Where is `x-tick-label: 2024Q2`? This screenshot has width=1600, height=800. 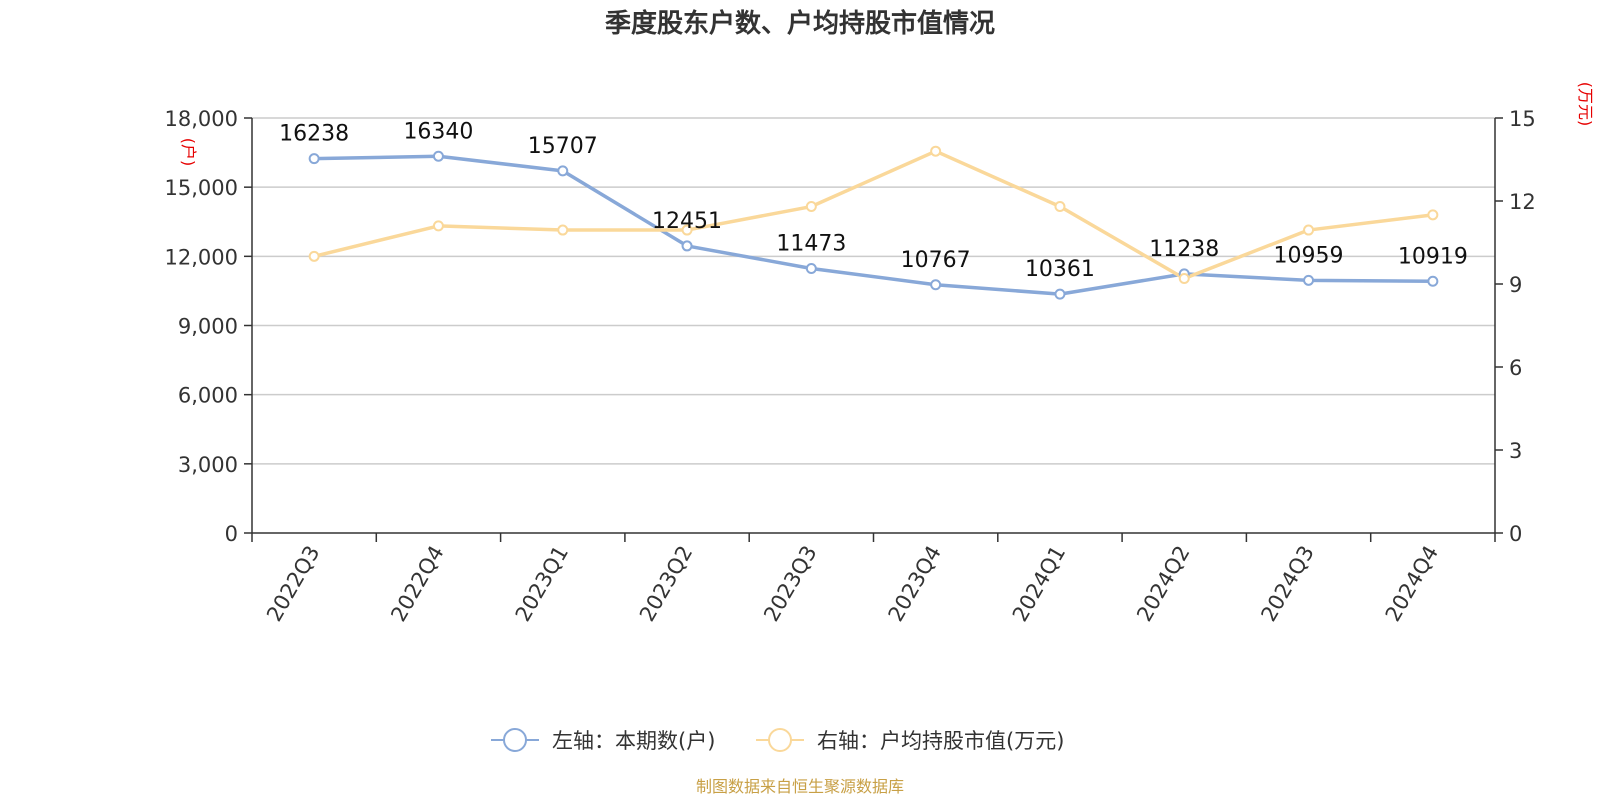
x-tick-label: 2024Q2 is located at coordinates (1163, 584).